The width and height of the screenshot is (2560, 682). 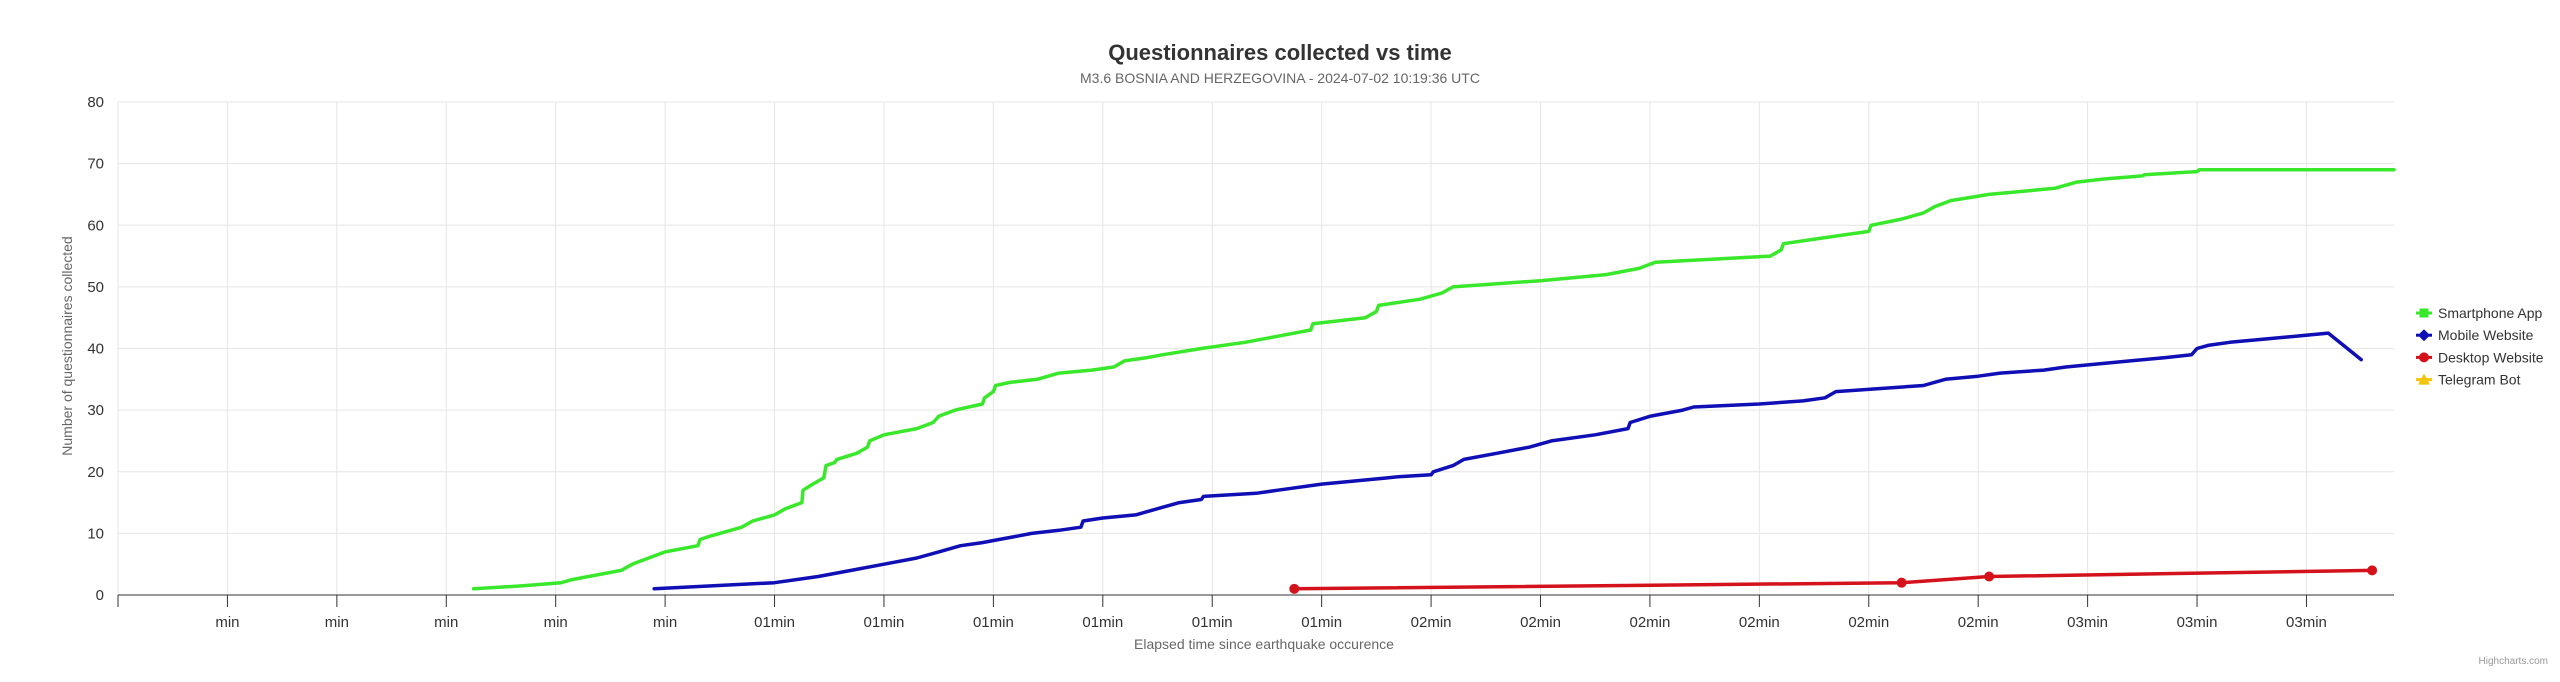 What do you see at coordinates (2513, 661) in the screenshot?
I see `credits: Highcharts.com` at bounding box center [2513, 661].